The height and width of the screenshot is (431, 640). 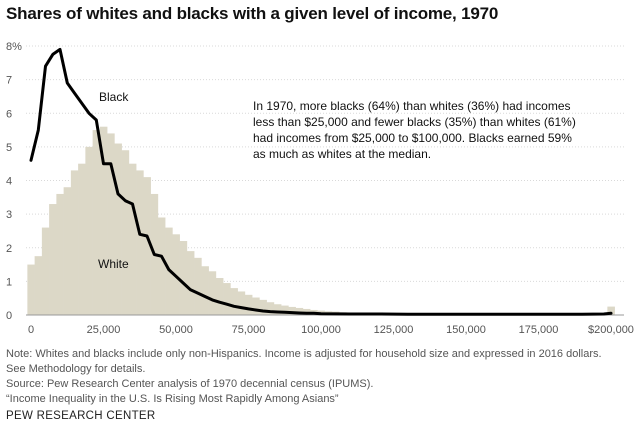 I want to click on y-tick-label: 2, so click(x=9, y=249).